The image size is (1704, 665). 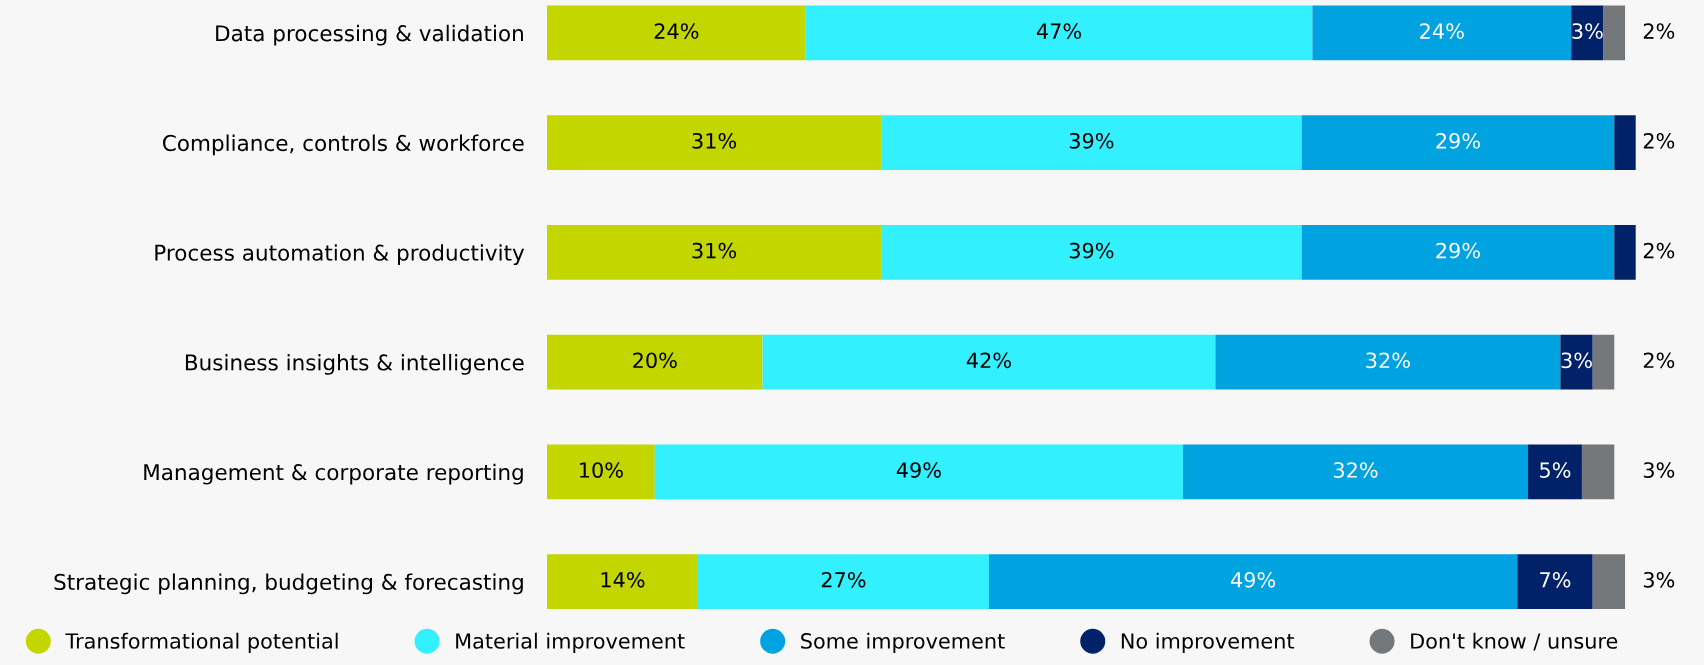 What do you see at coordinates (333, 474) in the screenshot?
I see `y-tick-label: Management & corporate reporting` at bounding box center [333, 474].